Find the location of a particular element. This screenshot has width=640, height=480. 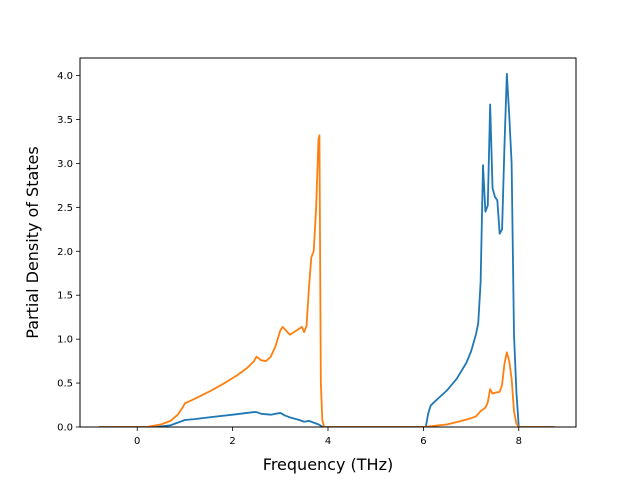

x-tick-label: 0 is located at coordinates (137, 441).